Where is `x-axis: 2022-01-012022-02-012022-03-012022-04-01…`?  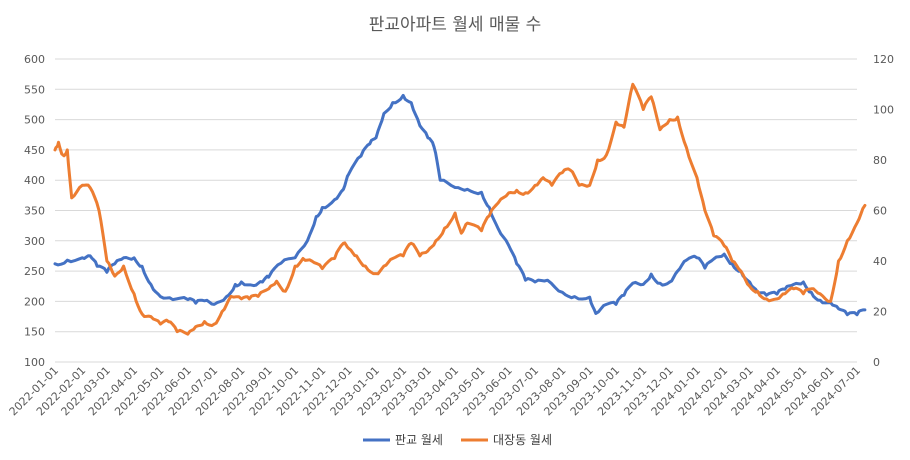 x-axis: 2022-01-012022-02-012022-03-012022-04-01… is located at coordinates (435, 391).